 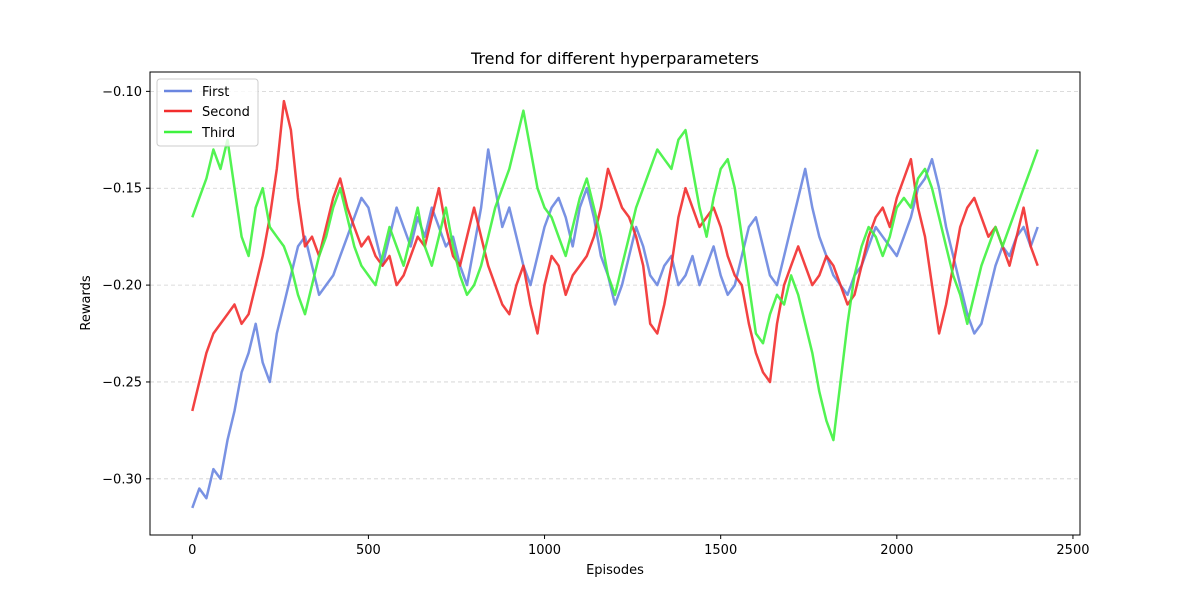 What do you see at coordinates (122, 189) in the screenshot?
I see `y-tick-label: −0.15` at bounding box center [122, 189].